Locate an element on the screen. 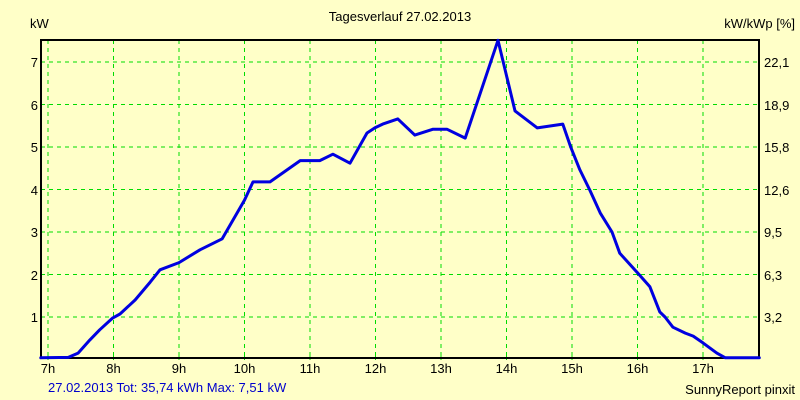  chart-title: Tagesverlauf 27.02.2013 is located at coordinates (400, 16).